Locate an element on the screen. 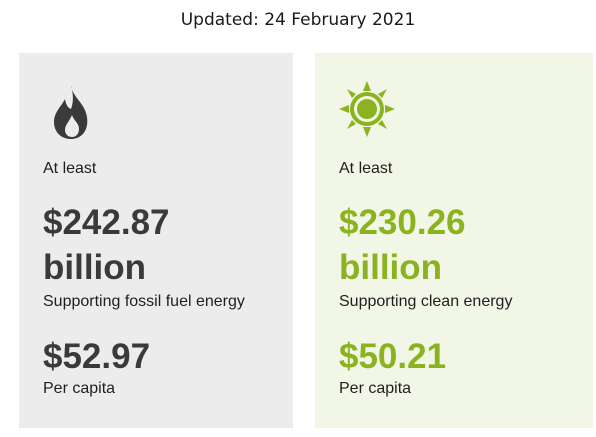  clean-per-capita-label: Per capita is located at coordinates (375, 388).